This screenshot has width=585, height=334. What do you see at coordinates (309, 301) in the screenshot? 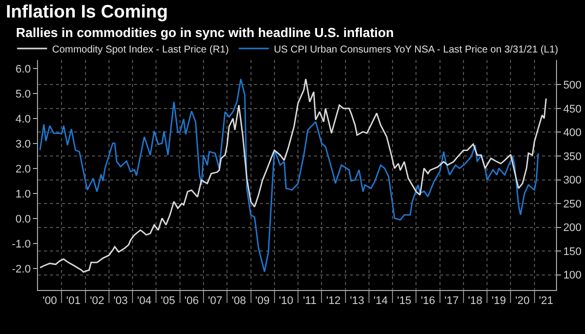
I see `x-tick-label: '11` at bounding box center [309, 301].